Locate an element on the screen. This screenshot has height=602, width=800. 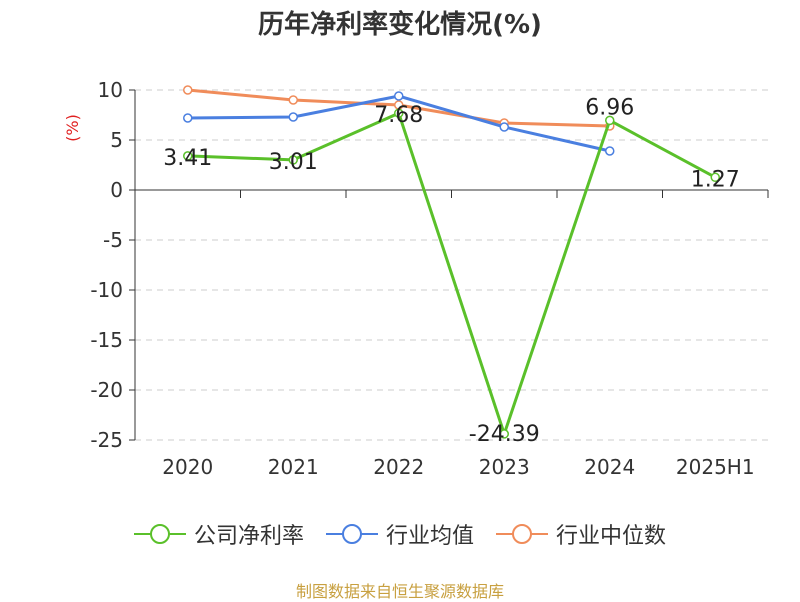
data-label: 1.27 is located at coordinates (715, 179).